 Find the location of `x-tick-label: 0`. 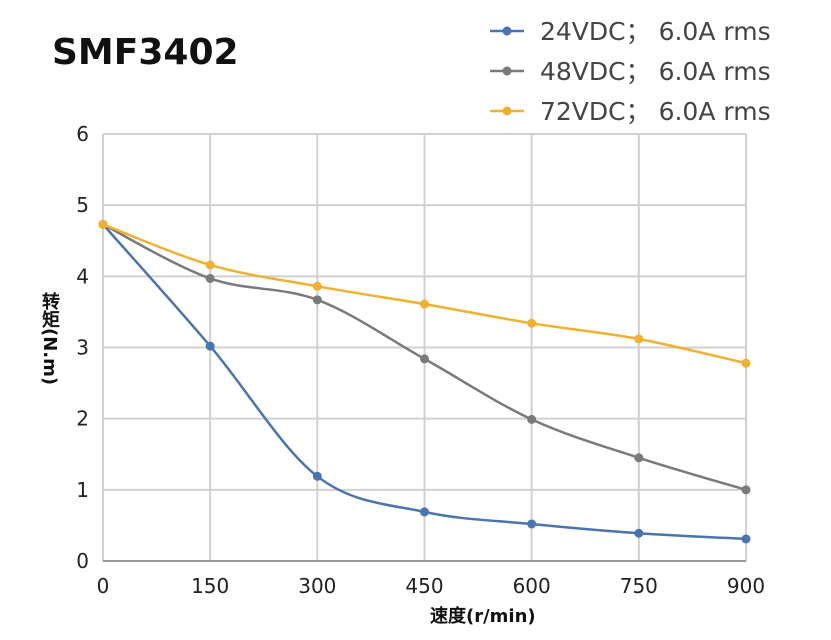

x-tick-label: 0 is located at coordinates (103, 586).